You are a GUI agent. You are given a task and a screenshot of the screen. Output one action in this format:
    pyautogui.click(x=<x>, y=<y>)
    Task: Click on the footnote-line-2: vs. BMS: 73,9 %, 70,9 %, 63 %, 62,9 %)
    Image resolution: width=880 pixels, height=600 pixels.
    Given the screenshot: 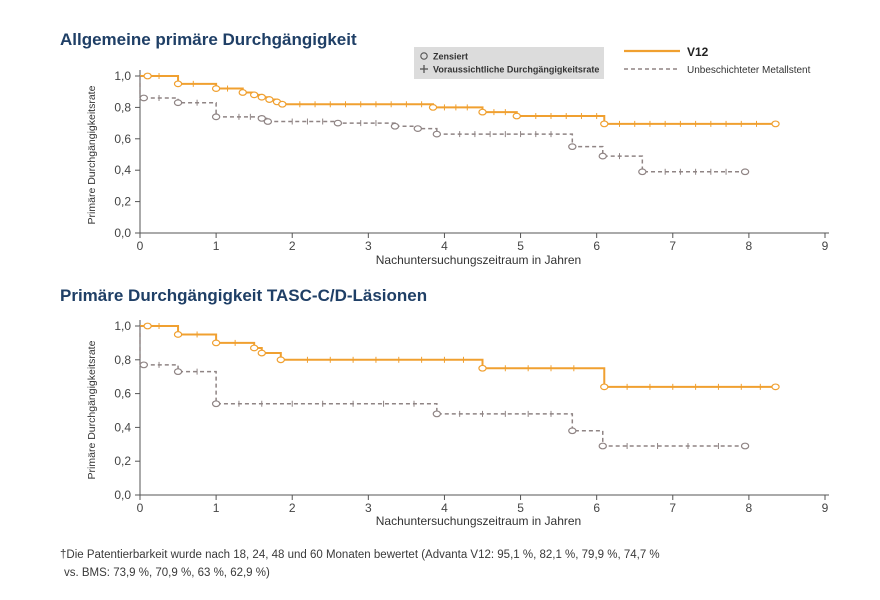 What is the action you would take?
    pyautogui.click(x=167, y=573)
    